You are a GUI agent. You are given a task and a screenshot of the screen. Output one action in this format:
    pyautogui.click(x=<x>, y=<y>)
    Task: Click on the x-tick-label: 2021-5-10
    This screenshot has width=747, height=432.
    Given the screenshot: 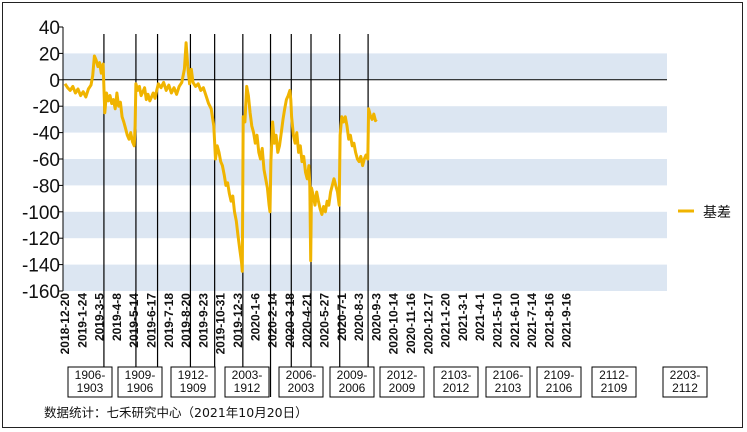 What is the action you would take?
    pyautogui.click(x=498, y=320)
    